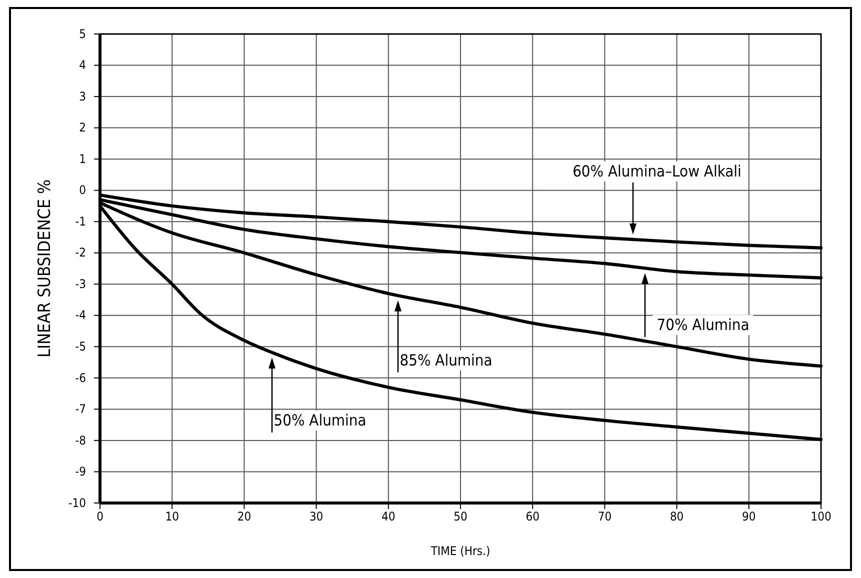  Describe the element at coordinates (749, 517) in the screenshot. I see `x-tick-label: 90` at that location.